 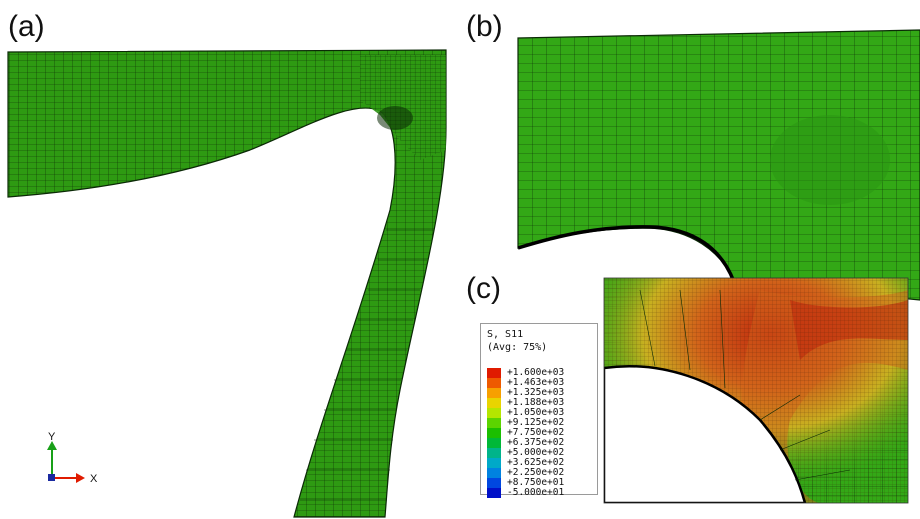 I want to click on panel-label-c: (c), so click(x=483, y=288).